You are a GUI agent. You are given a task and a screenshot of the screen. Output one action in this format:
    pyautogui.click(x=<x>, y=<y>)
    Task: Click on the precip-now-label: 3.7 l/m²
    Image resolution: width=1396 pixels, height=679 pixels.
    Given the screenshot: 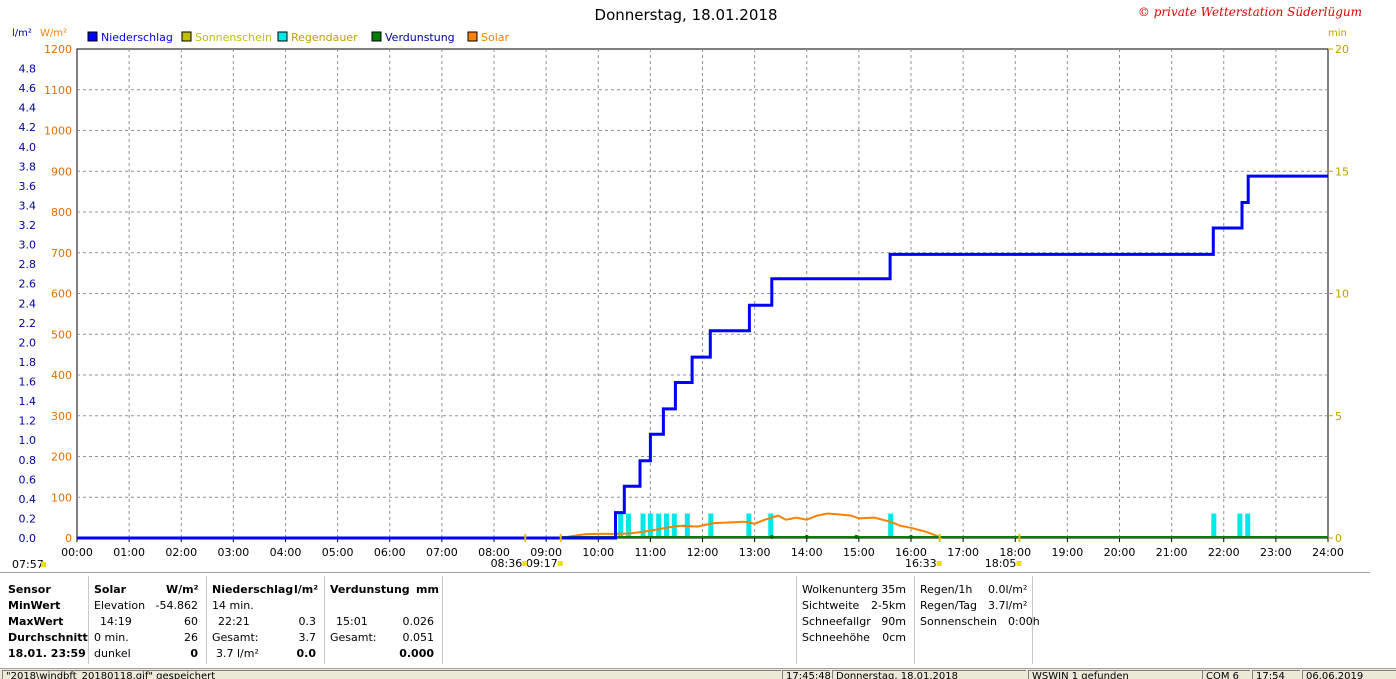 What is the action you would take?
    pyautogui.click(x=237, y=653)
    